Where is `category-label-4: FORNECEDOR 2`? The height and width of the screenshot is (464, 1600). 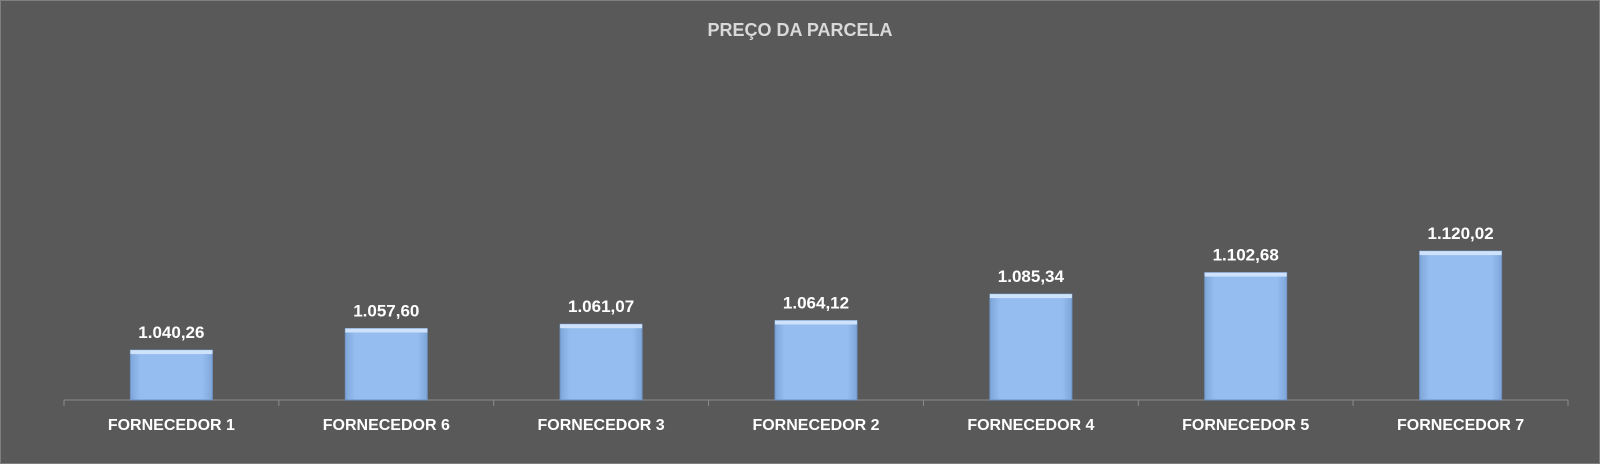
category-label-4: FORNECEDOR 2 is located at coordinates (815, 425).